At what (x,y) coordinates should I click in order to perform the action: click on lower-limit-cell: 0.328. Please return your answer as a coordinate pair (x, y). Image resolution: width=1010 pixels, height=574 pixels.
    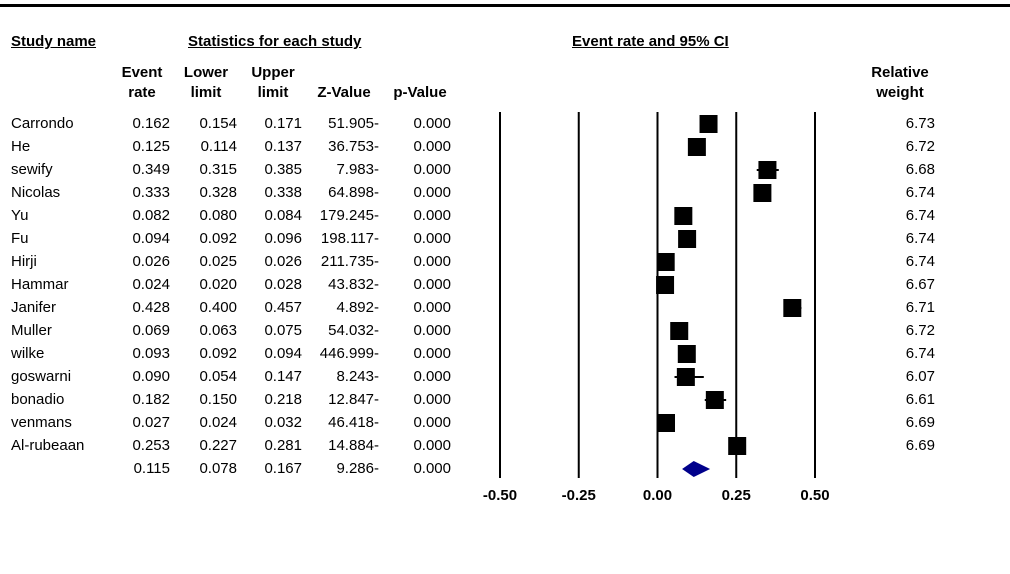
    Looking at the image, I should click on (218, 192).